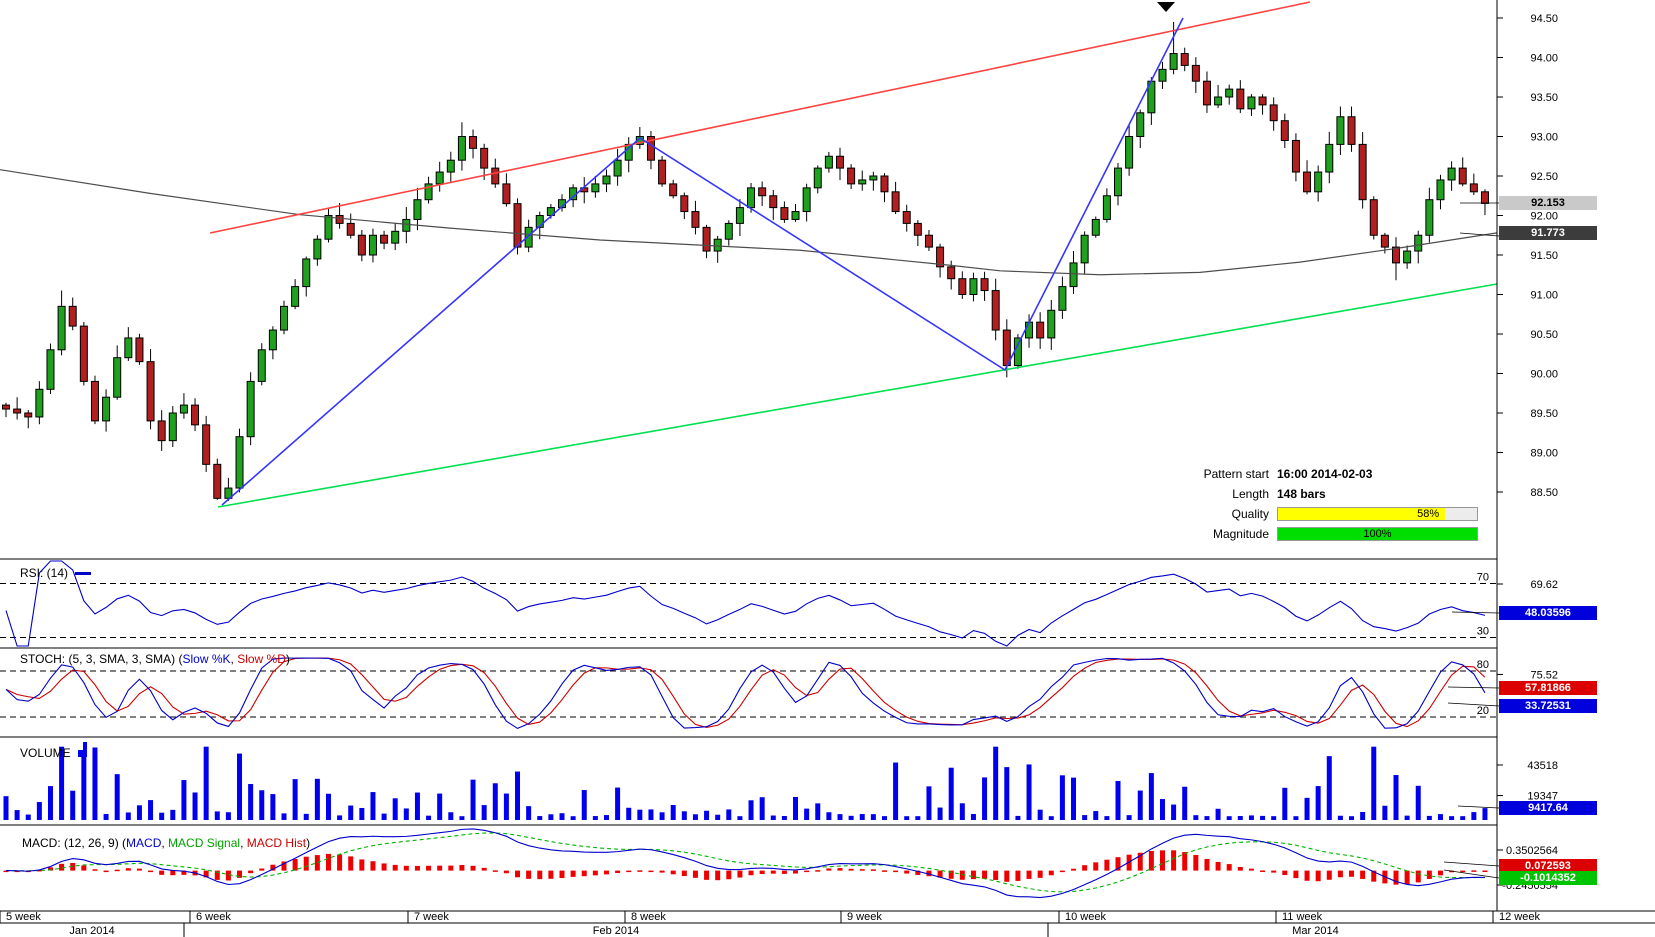 This screenshot has height=937, width=1655. I want to click on price-axis-label: 88.50, so click(1544, 493).